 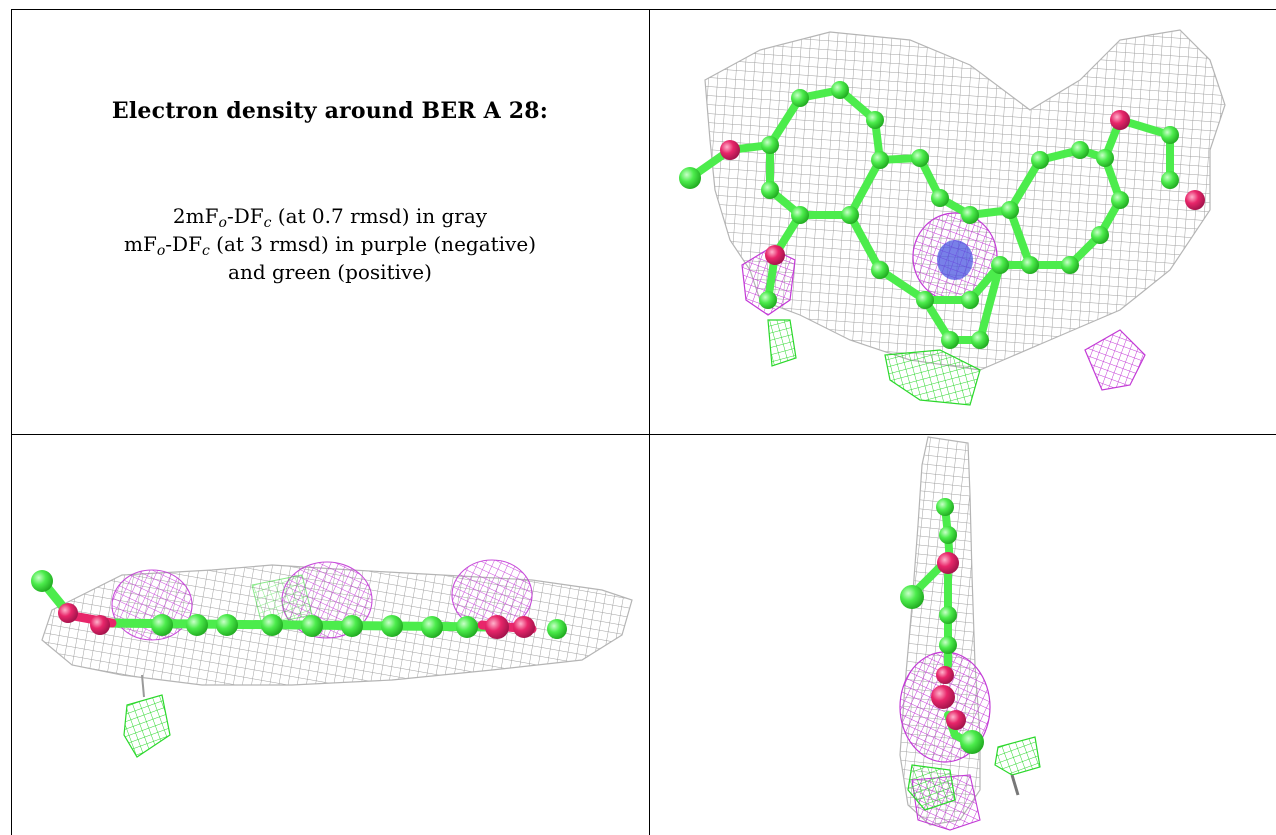 What do you see at coordinates (11, 422) in the screenshot?
I see `table-border-left` at bounding box center [11, 422].